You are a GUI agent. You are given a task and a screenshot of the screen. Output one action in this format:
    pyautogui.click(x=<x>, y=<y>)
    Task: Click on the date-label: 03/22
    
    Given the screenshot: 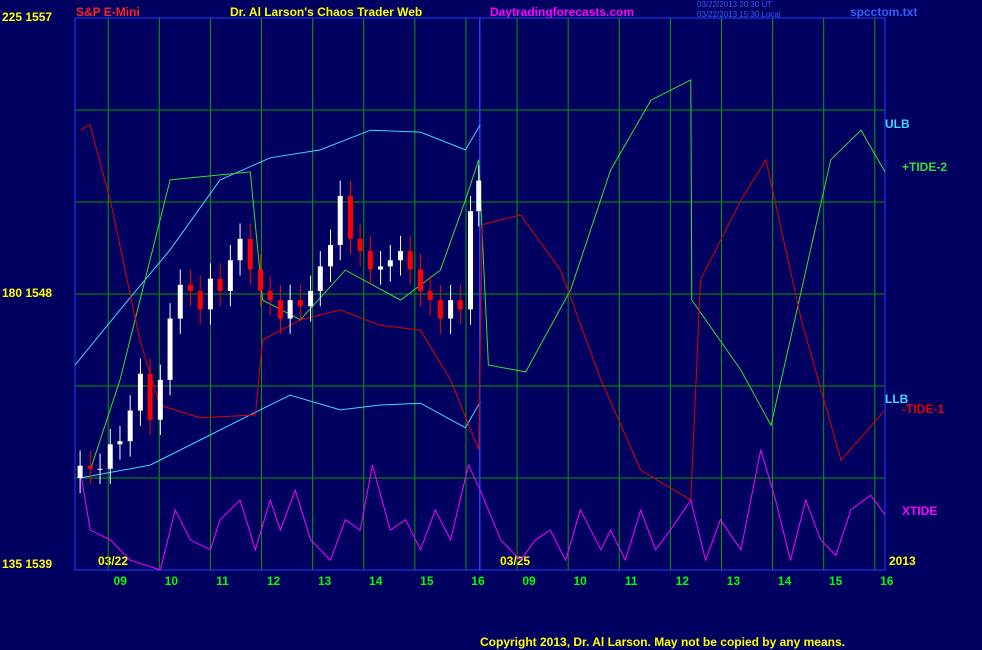 What is the action you would take?
    pyautogui.click(x=113, y=561)
    